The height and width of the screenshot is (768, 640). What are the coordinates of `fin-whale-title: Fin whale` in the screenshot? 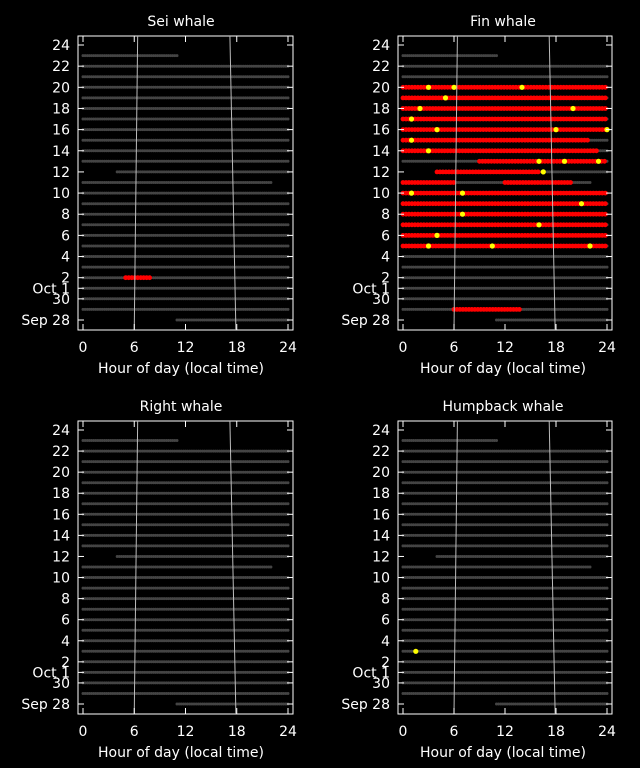 It's located at (503, 22).